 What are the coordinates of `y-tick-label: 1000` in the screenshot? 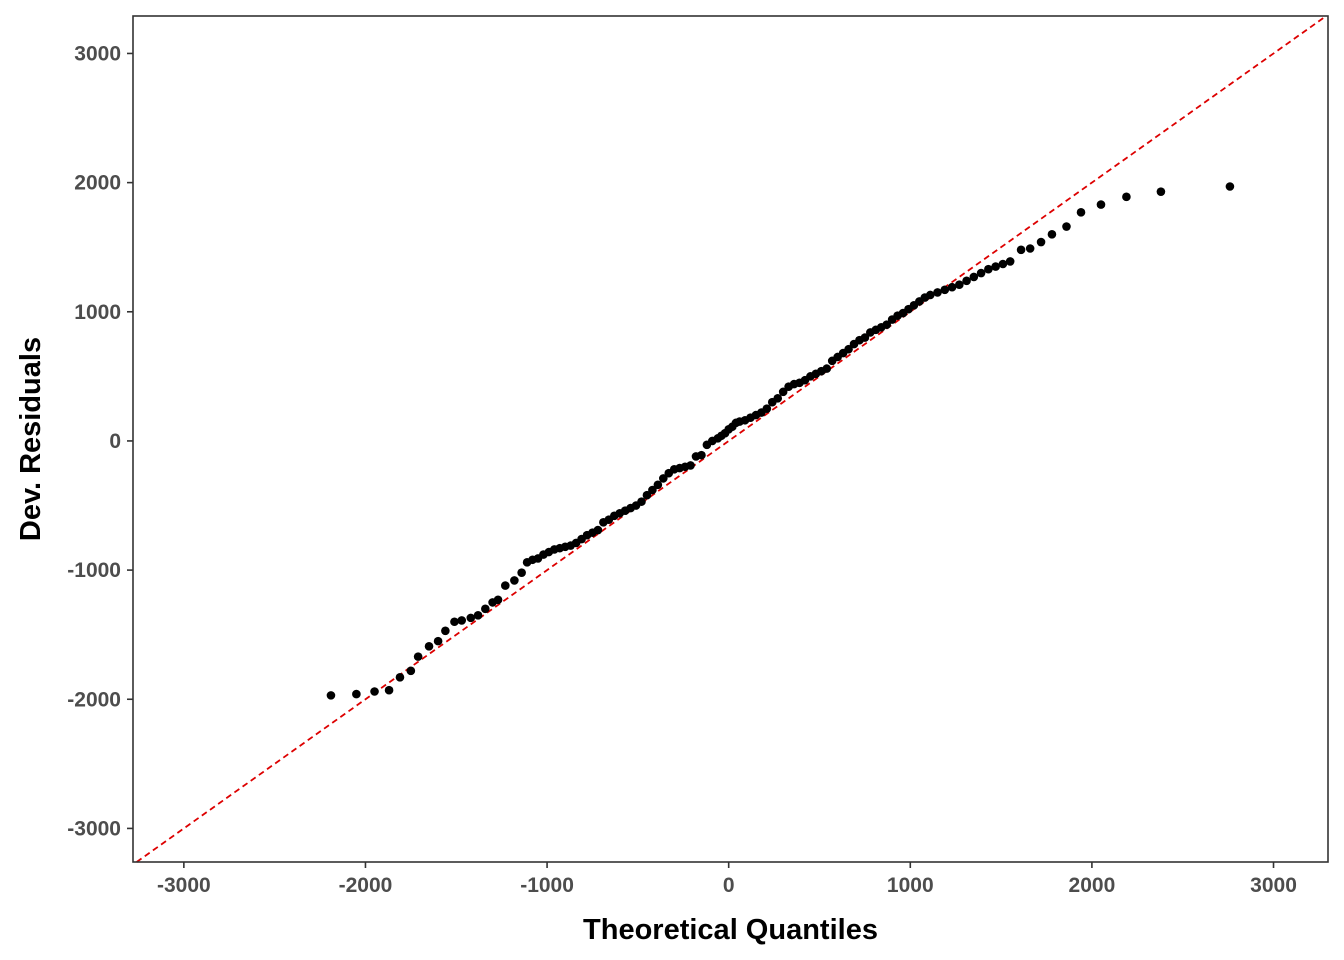 It's located at (97, 312).